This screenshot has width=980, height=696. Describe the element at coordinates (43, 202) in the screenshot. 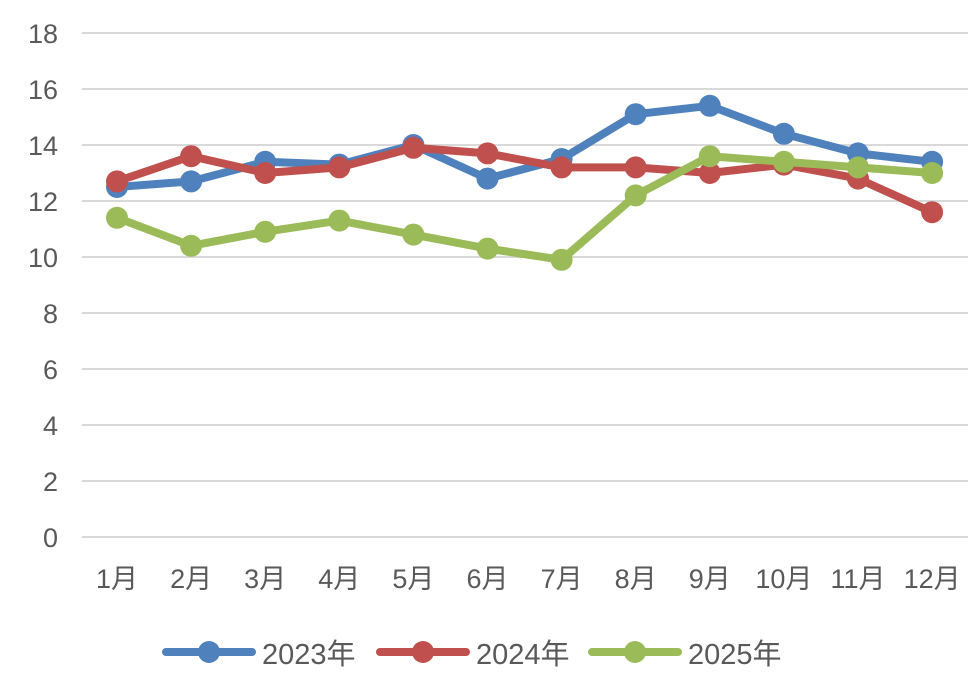

I see `y-tick-label: 12` at that location.